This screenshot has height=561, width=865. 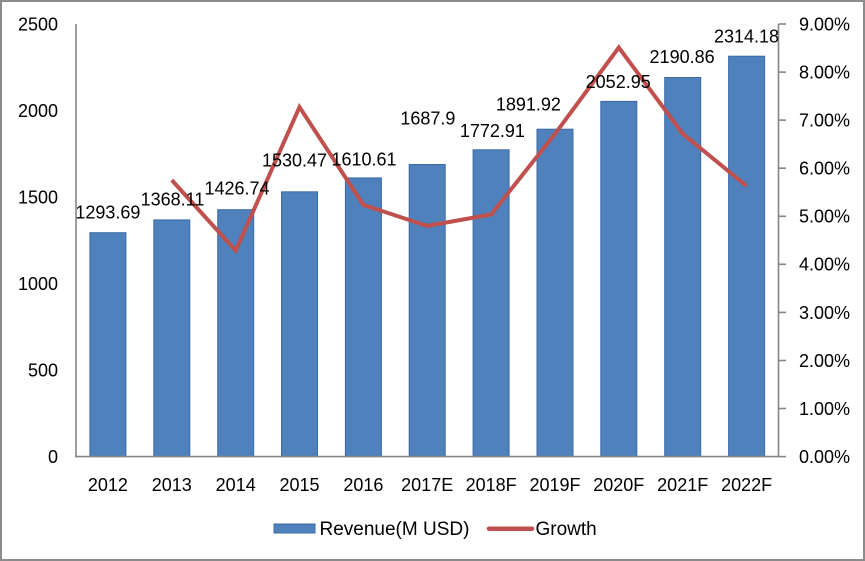 What do you see at coordinates (824, 217) in the screenshot?
I see `svg-text: 5.00%` at bounding box center [824, 217].